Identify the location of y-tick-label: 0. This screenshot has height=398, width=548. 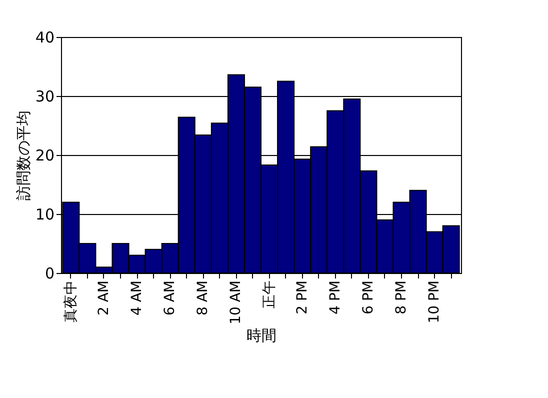
(49, 273).